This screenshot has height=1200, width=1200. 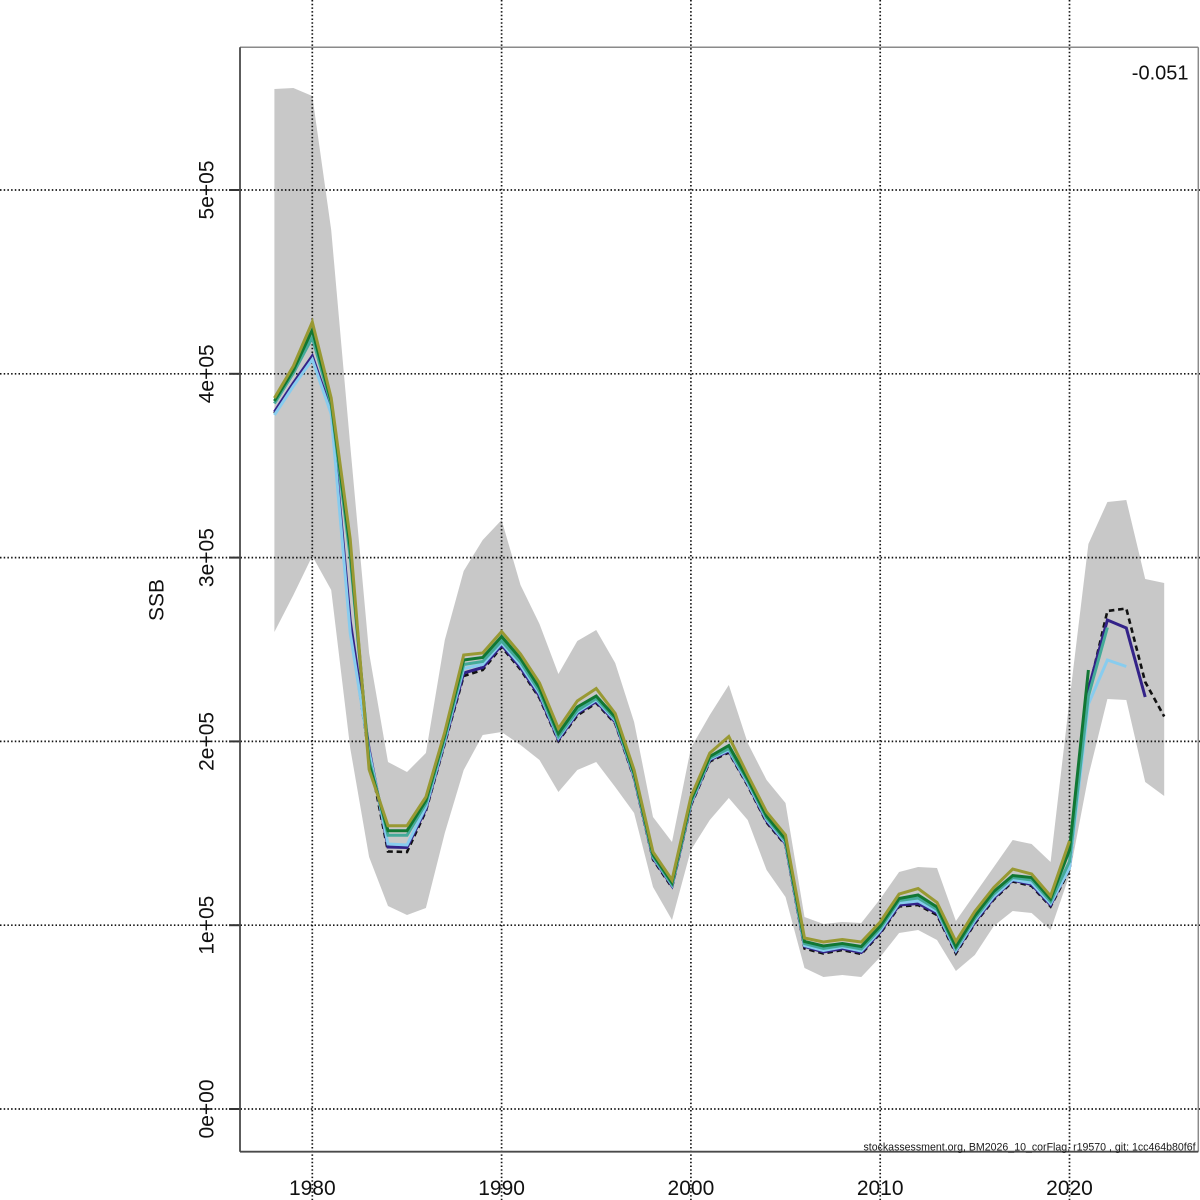 I want to click on svg-text: 2010, so click(x=880, y=1188).